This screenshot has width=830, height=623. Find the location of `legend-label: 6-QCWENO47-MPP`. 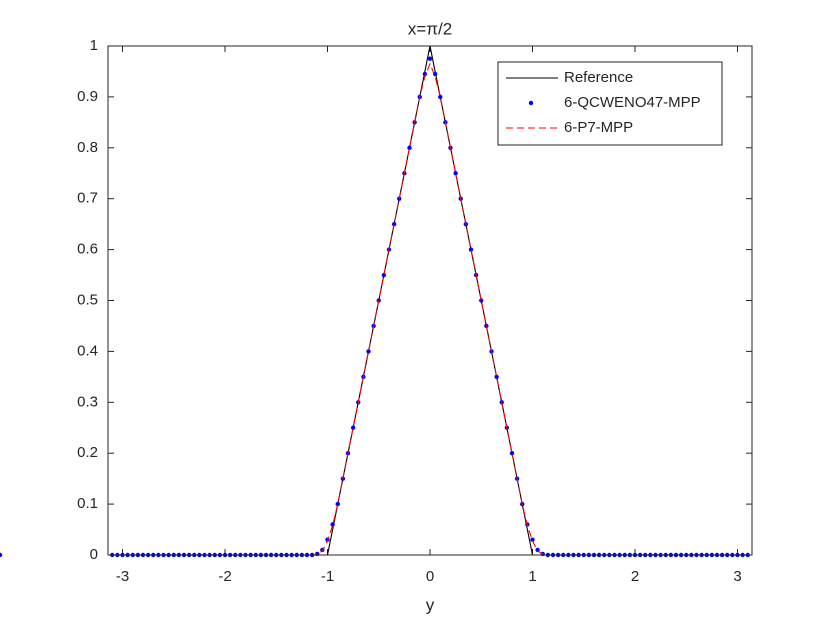

legend-label: 6-QCWENO47-MPP is located at coordinates (632, 102).